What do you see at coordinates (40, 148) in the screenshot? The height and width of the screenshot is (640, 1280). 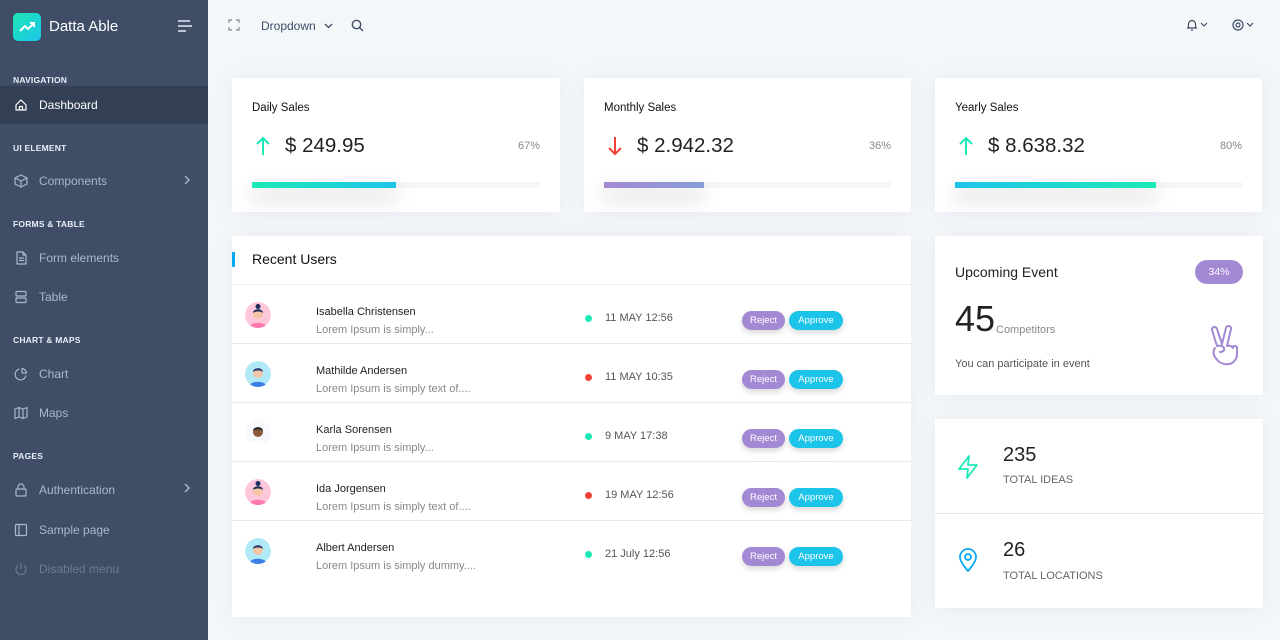 I see `nav-caption: UI ELEMENT` at bounding box center [40, 148].